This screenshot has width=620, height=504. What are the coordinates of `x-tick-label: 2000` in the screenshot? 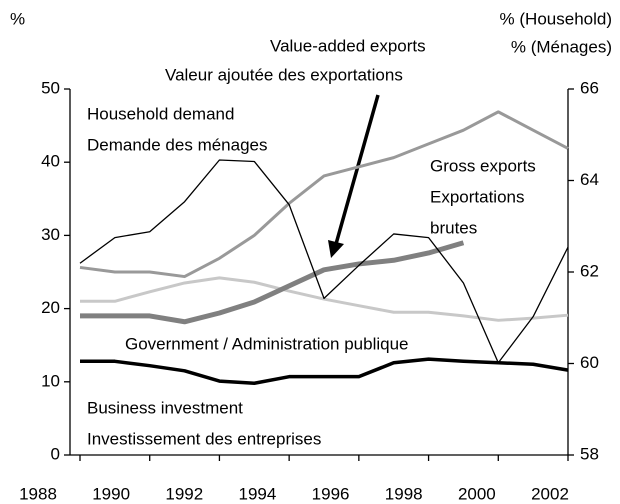 It's located at (477, 493).